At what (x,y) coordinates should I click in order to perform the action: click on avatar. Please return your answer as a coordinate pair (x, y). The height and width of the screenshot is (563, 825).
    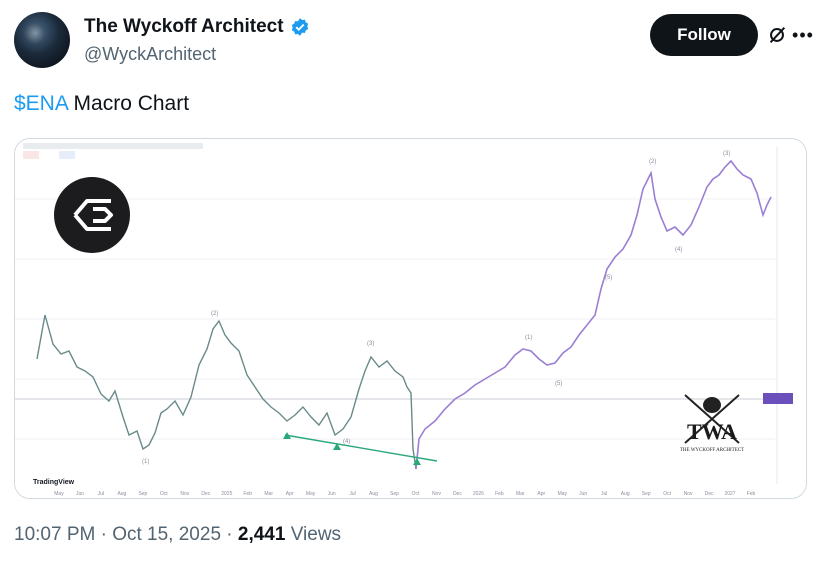
    Looking at the image, I should click on (42, 40).